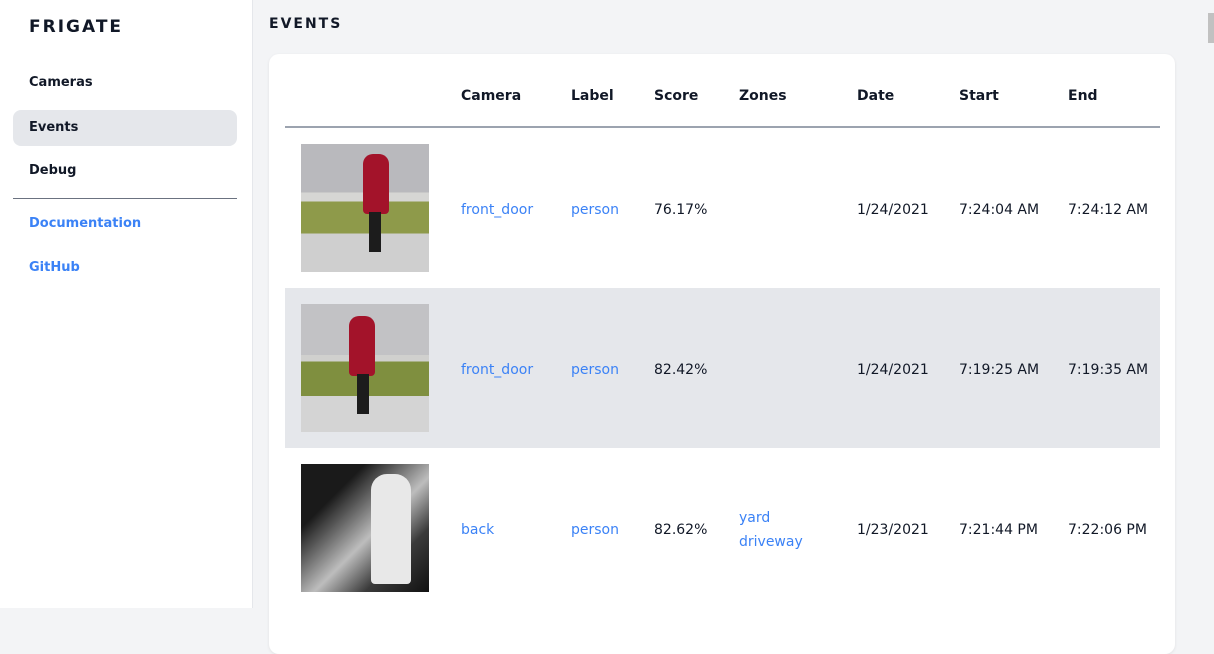 The height and width of the screenshot is (654, 1214). What do you see at coordinates (125, 198) in the screenshot?
I see `sidebar-divider` at bounding box center [125, 198].